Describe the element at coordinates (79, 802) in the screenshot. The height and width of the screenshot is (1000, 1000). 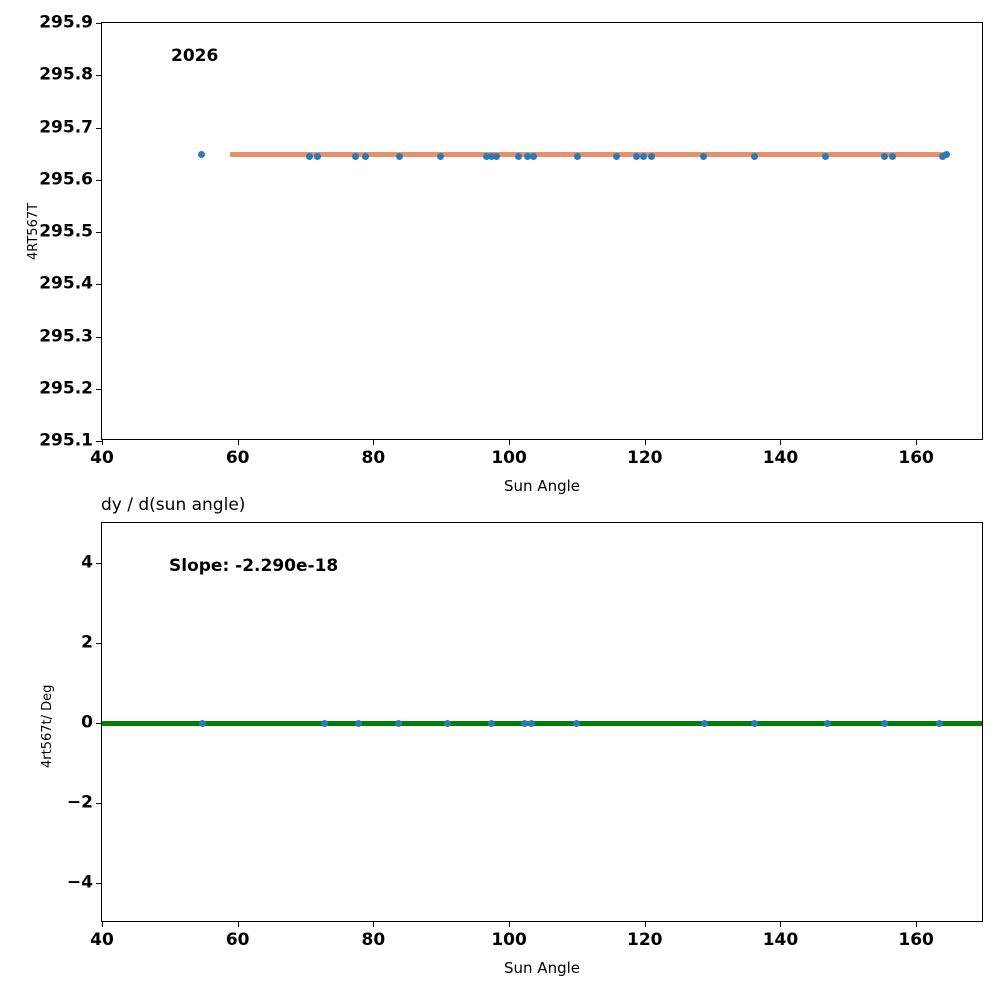
I see `y-axis-tick-label: −2` at that location.